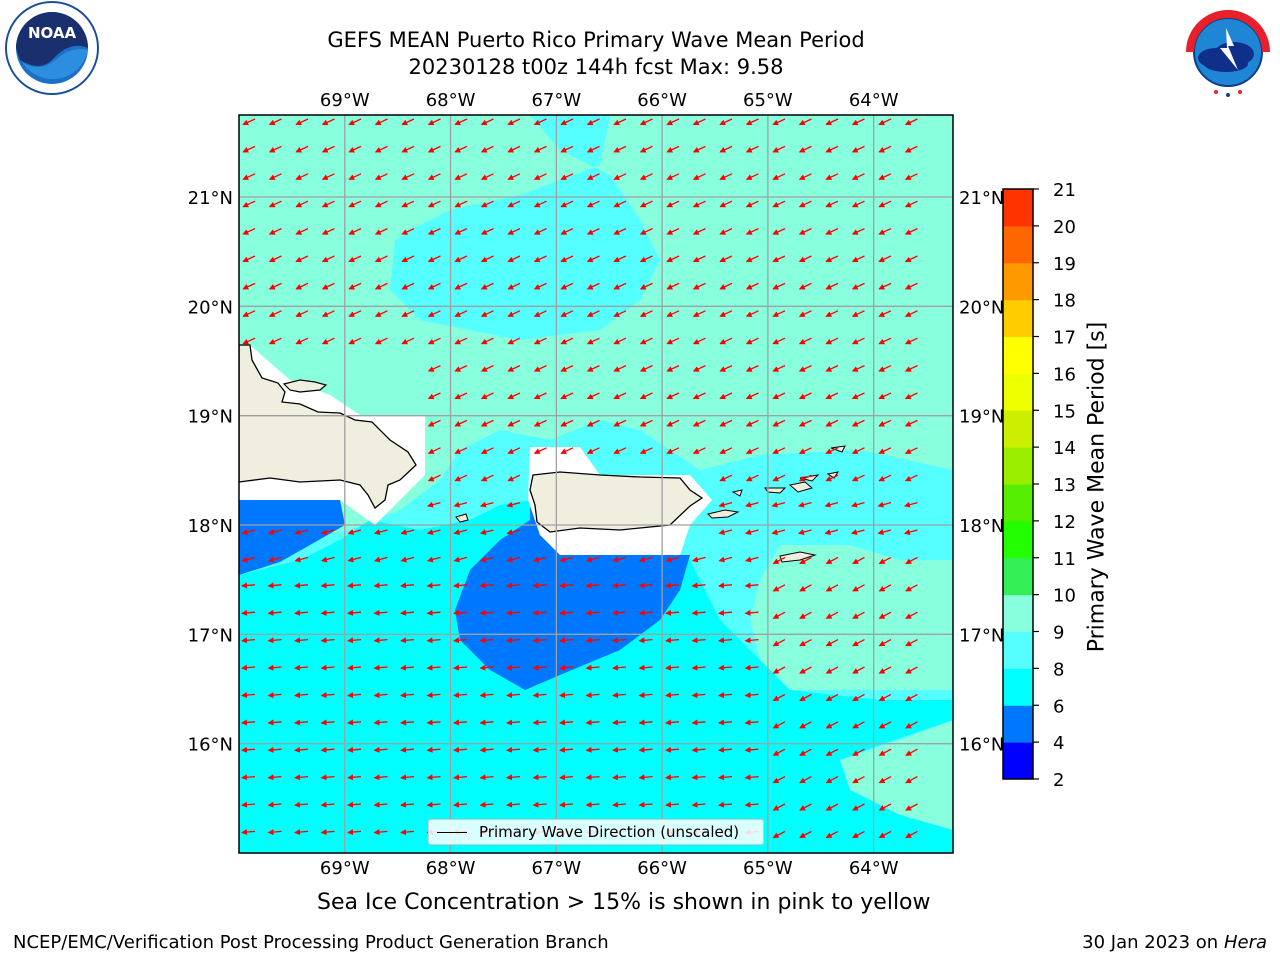 This screenshot has width=1280, height=960. I want to click on lon-tick-label-bottom: 65°W, so click(768, 868).